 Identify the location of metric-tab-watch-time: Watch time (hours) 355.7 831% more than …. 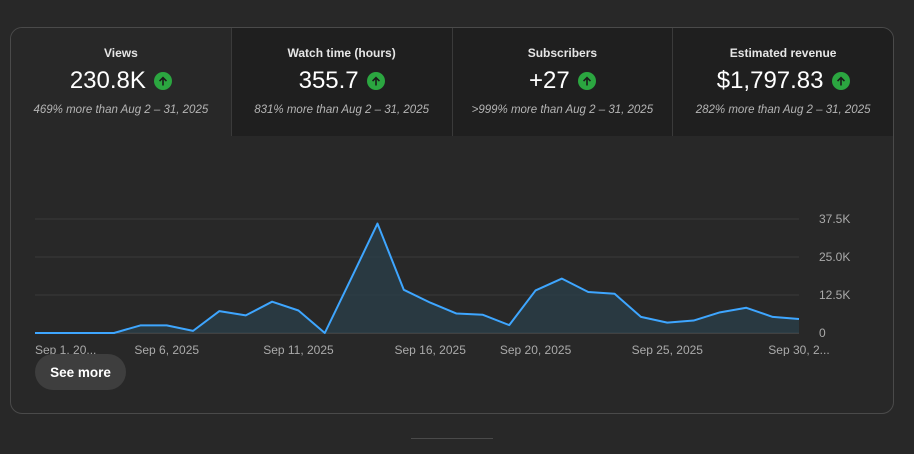
(341, 82).